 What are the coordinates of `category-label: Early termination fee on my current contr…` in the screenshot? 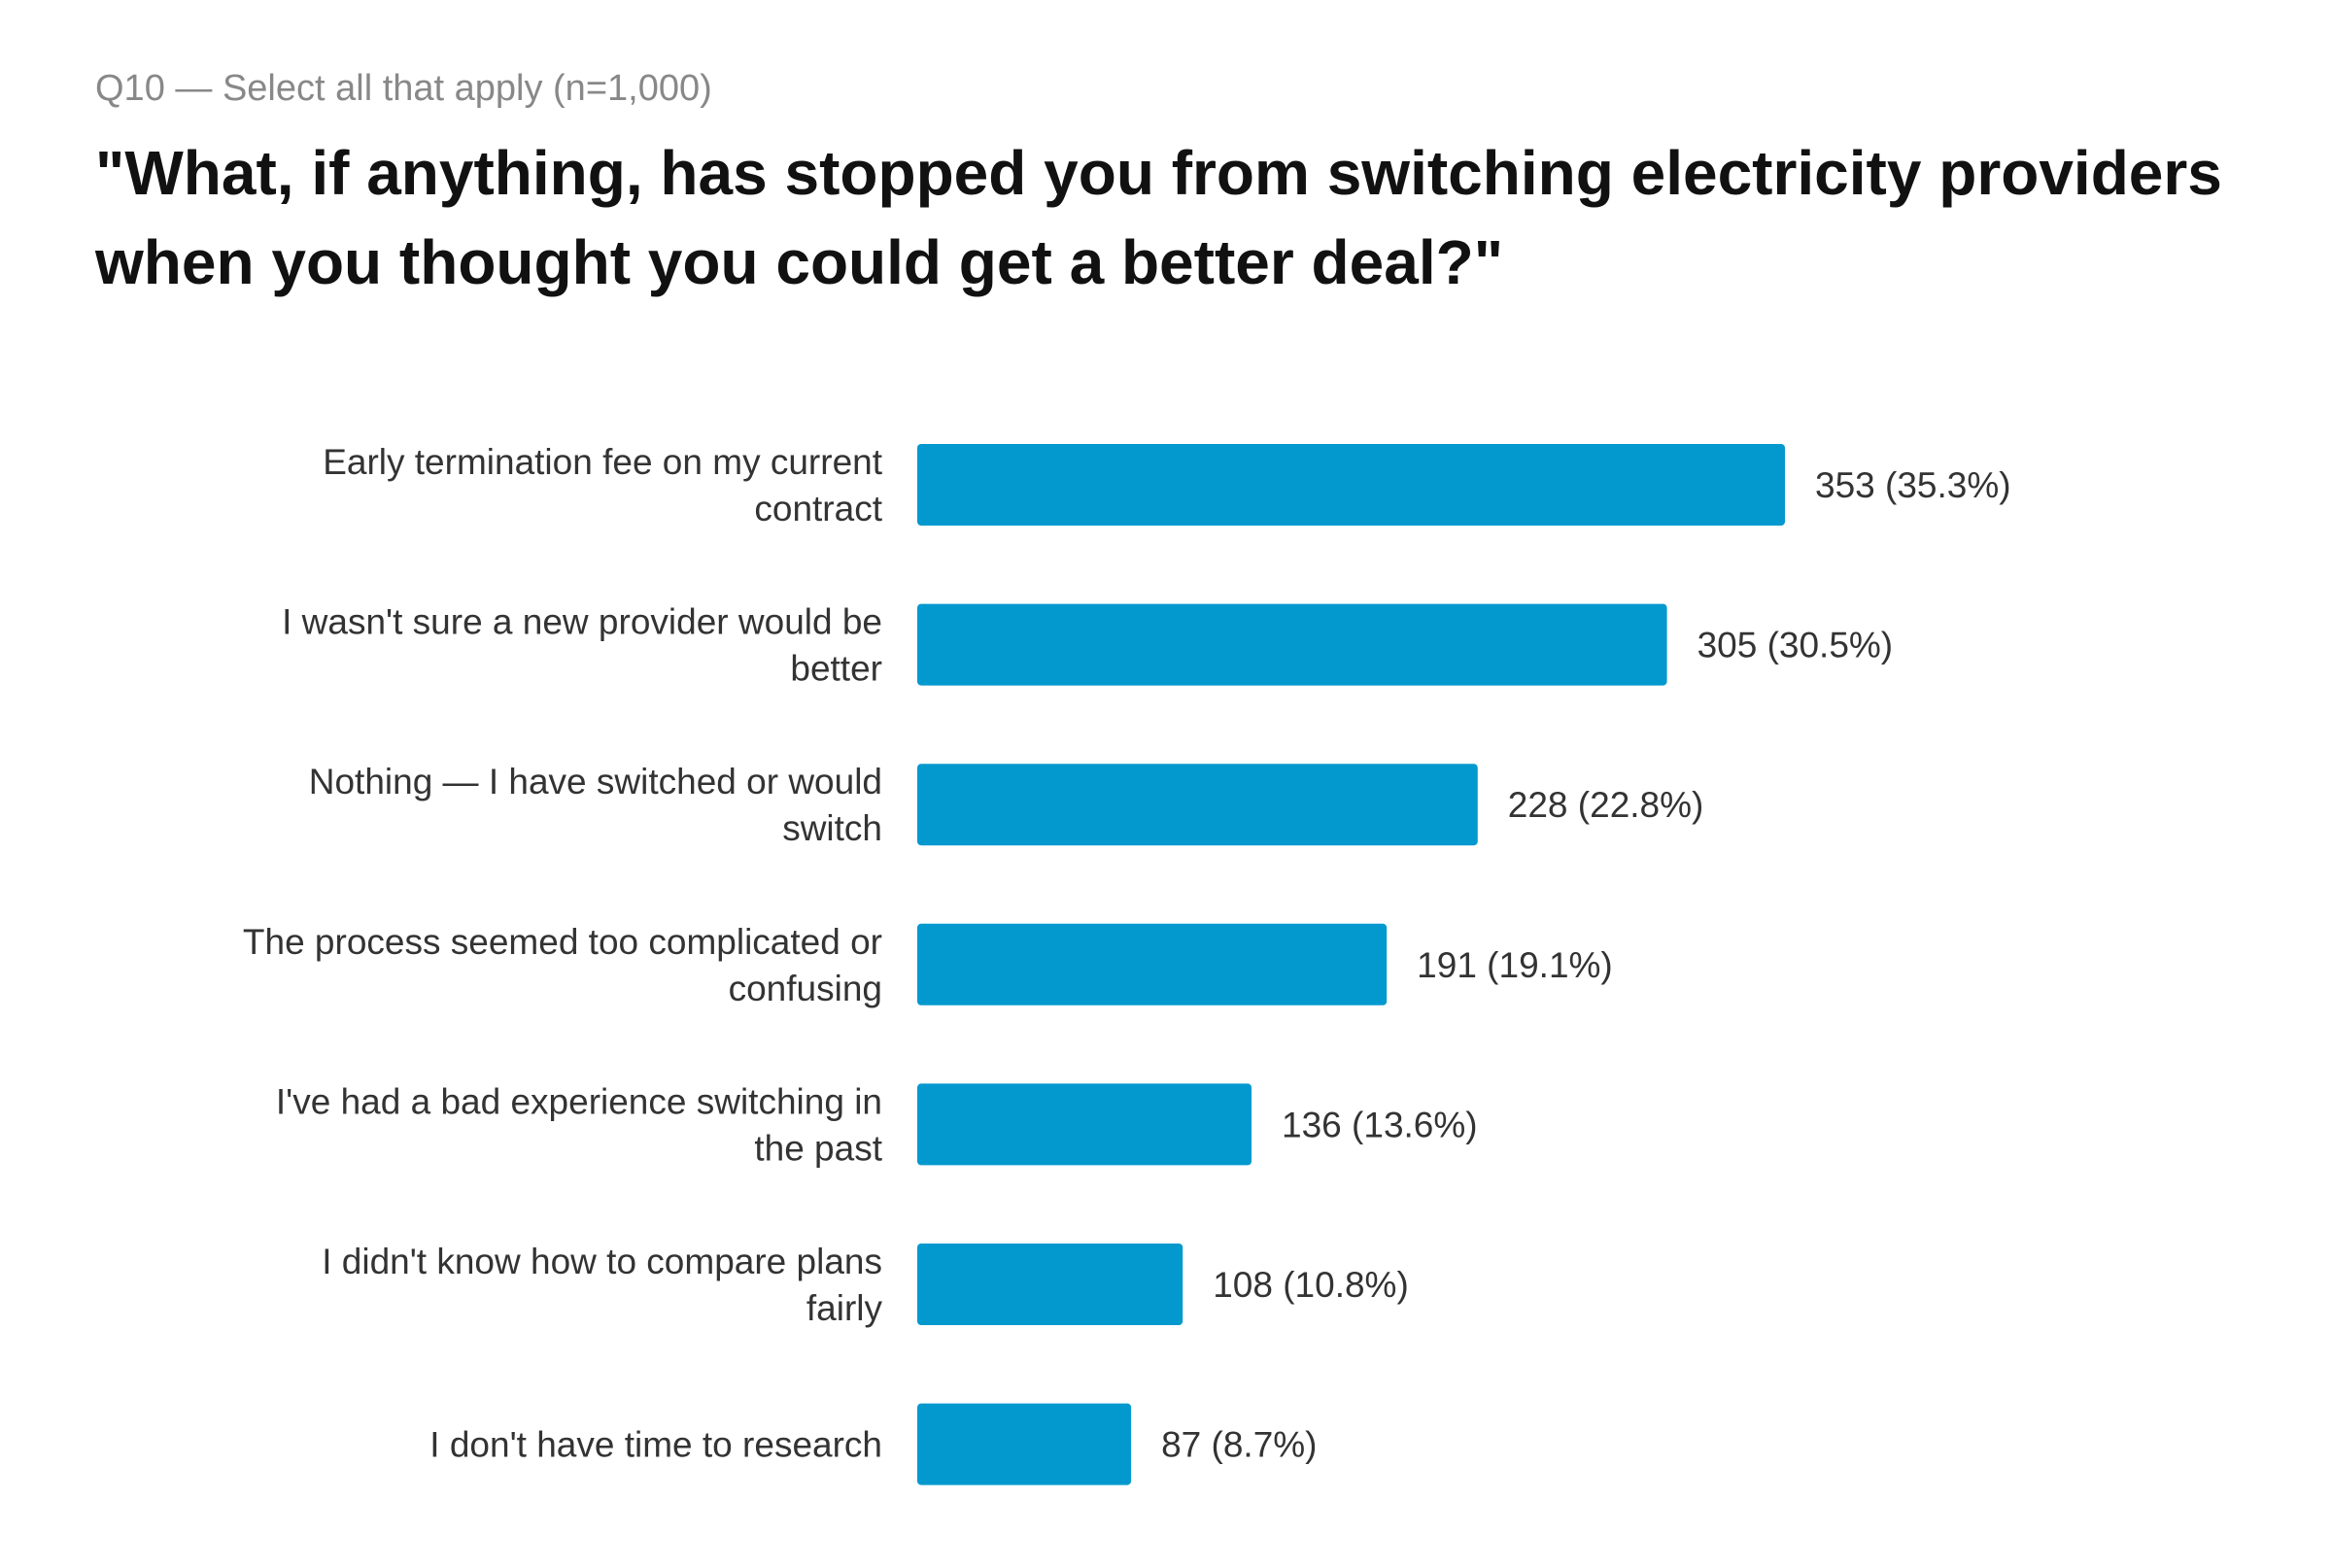 It's located at (603, 485).